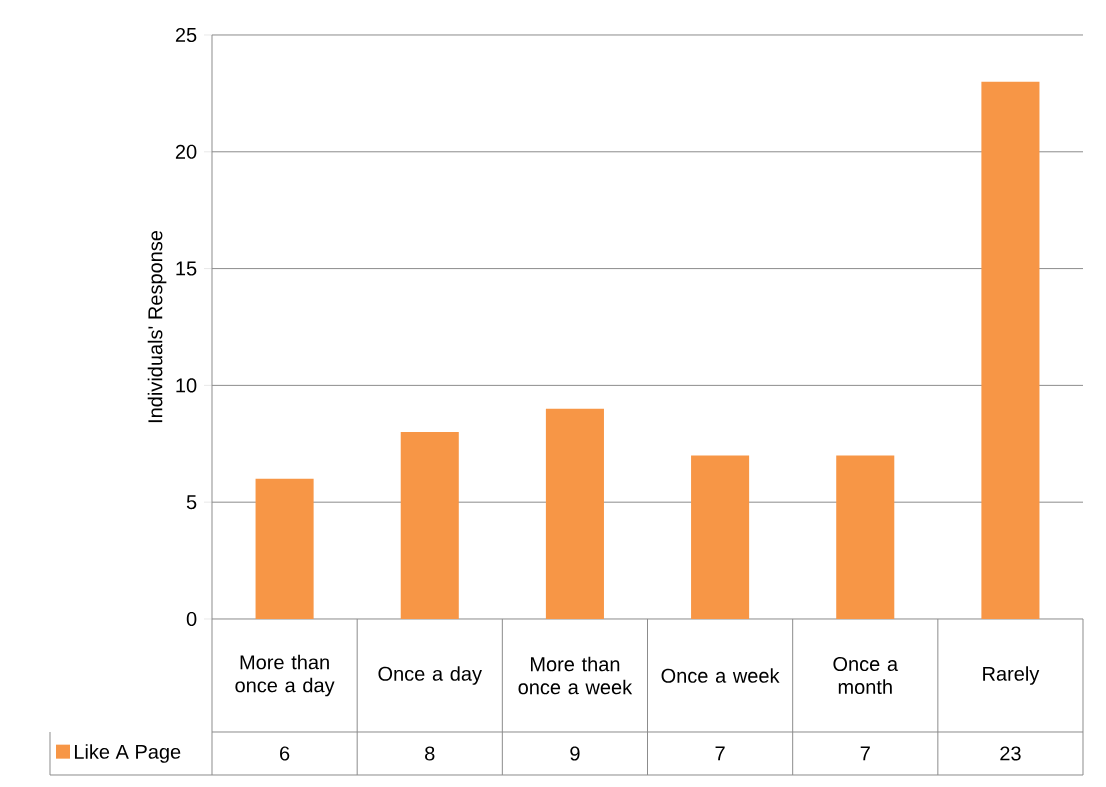  I want to click on x-tick-label: Once a month, so click(866, 675).